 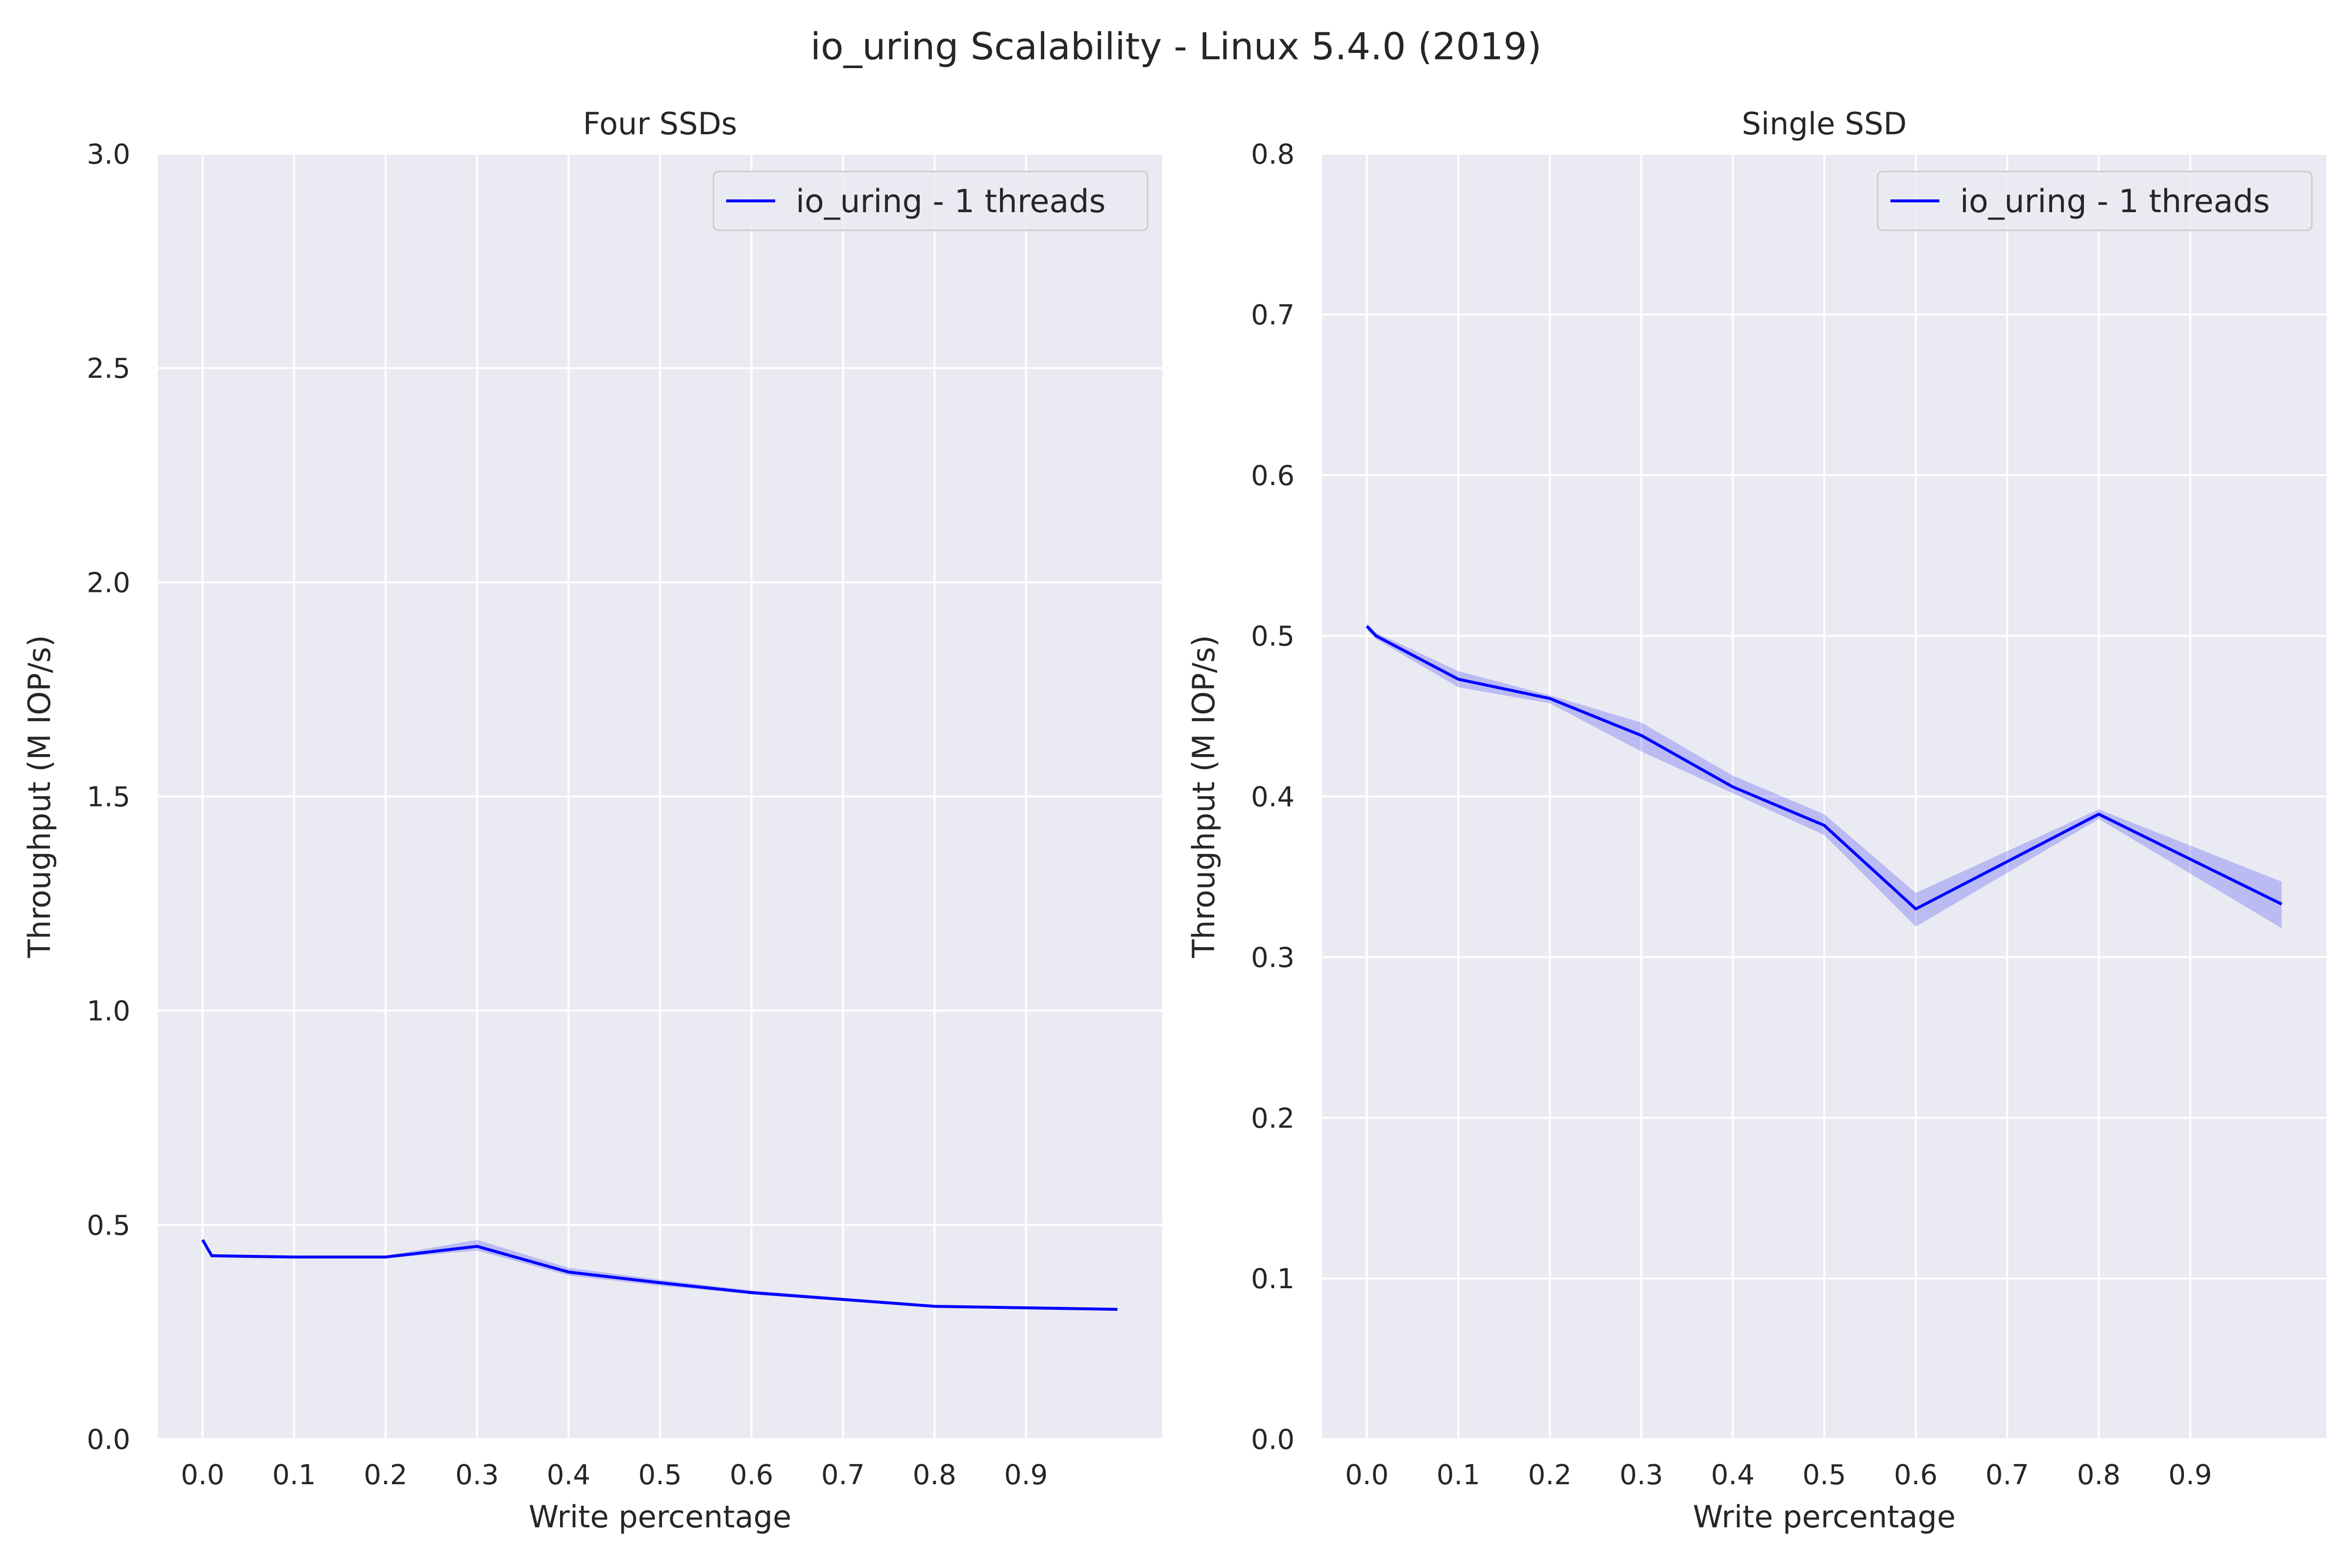 I want to click on y-tick-label: 2.0, so click(x=108, y=583).